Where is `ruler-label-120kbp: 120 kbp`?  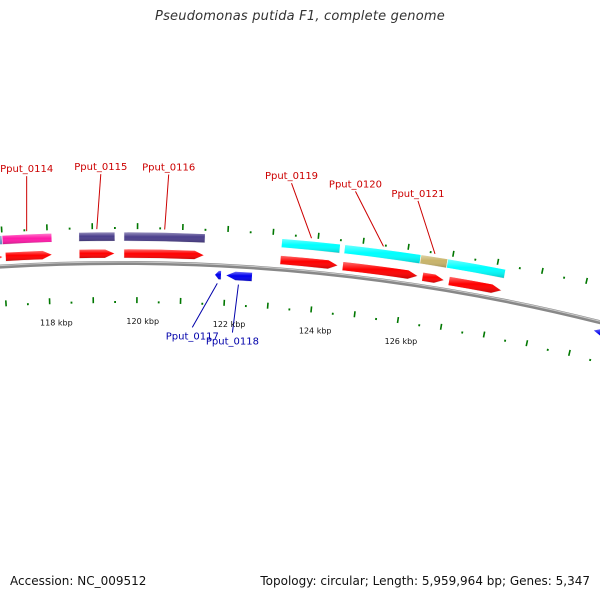 ruler-label-120kbp: 120 kbp is located at coordinates (142, 321).